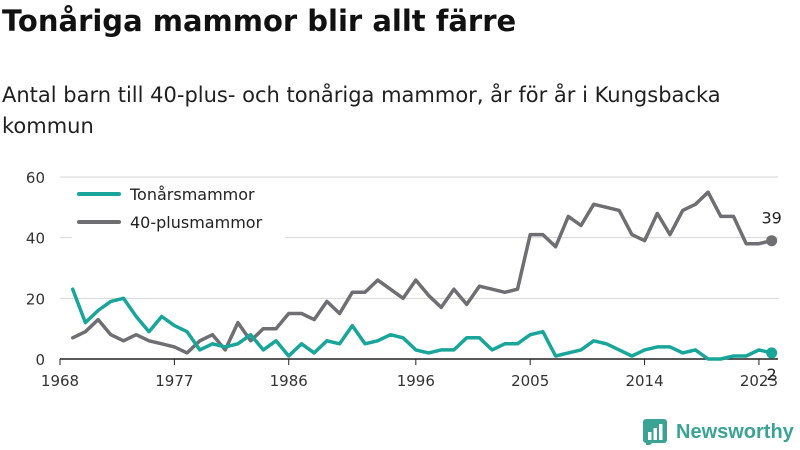 Image resolution: width=800 pixels, height=450 pixels. I want to click on legend-label-40plusmammor: 40-plusmammor, so click(196, 222).